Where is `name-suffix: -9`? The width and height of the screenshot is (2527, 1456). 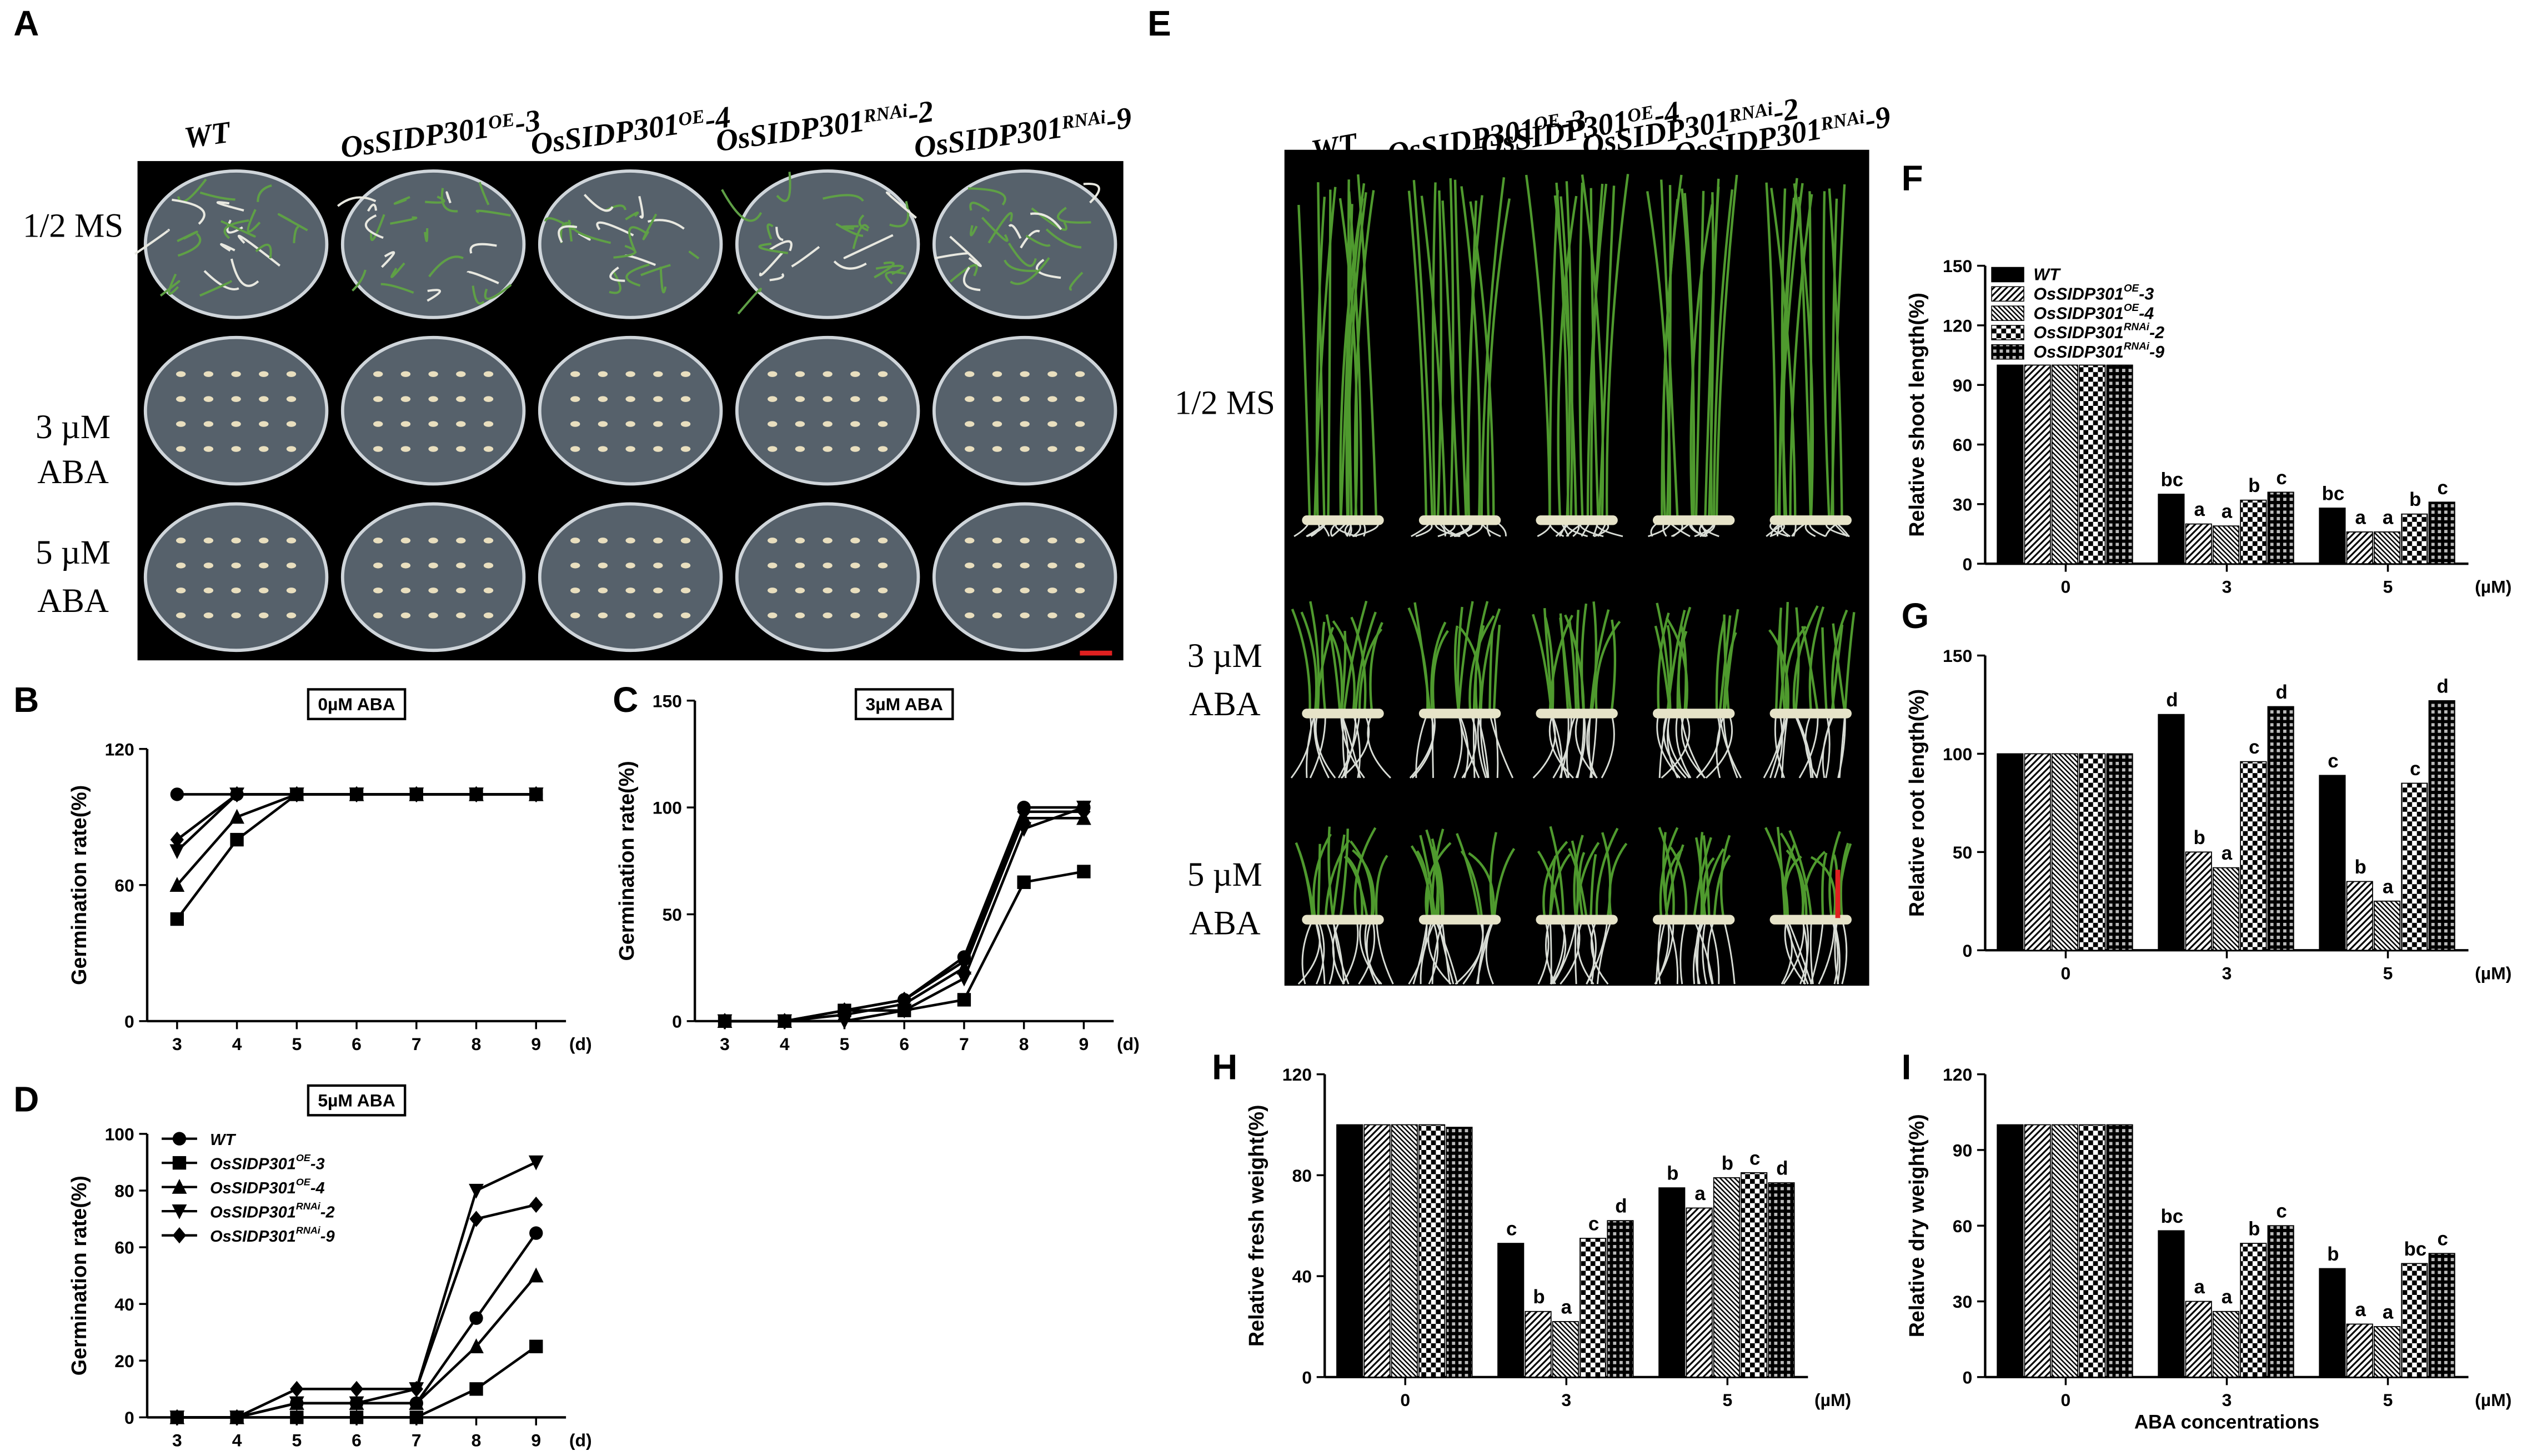
name-suffix: -9 is located at coordinates (1119, 119).